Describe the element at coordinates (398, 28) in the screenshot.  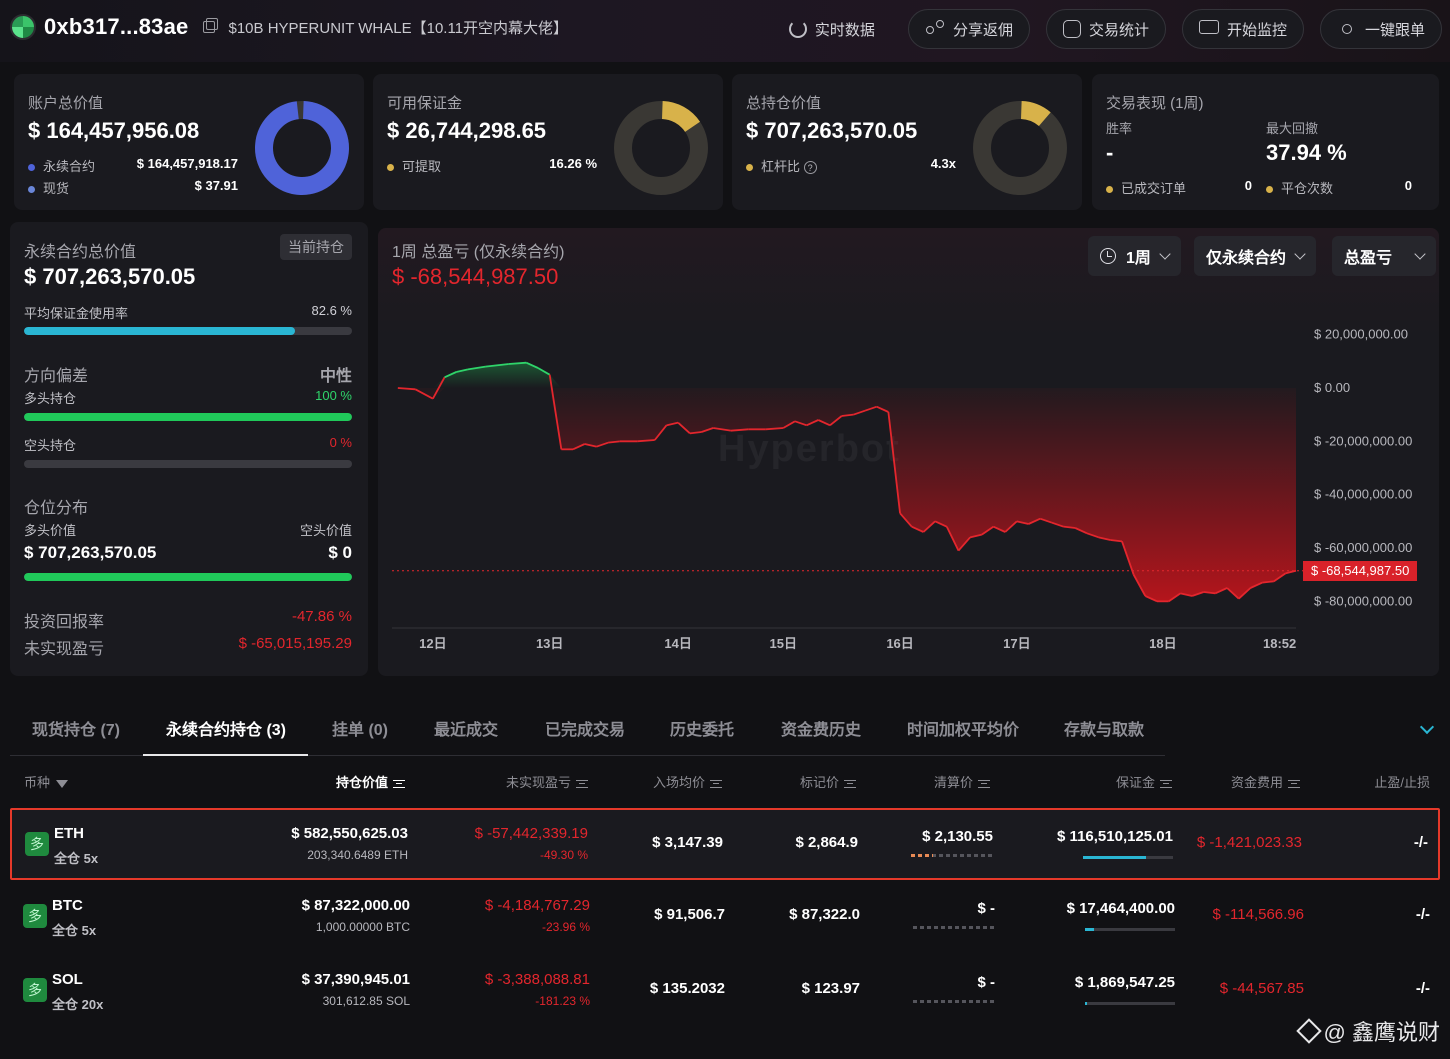
I see `wallet-name: $10B HYPERUNIT WHALE【10.11开空内幕大佬】` at that location.